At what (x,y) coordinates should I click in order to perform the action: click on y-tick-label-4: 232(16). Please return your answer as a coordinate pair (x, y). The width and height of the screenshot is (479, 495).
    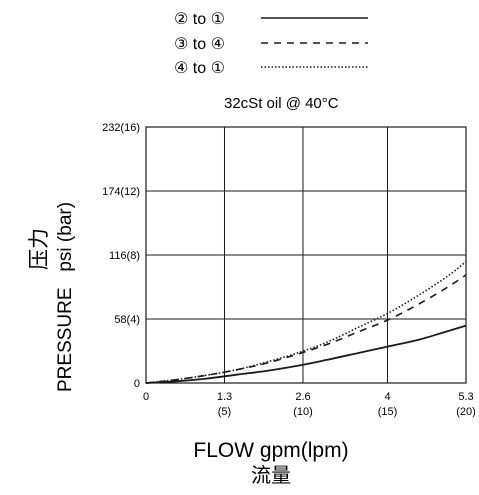
    Looking at the image, I should click on (121, 128).